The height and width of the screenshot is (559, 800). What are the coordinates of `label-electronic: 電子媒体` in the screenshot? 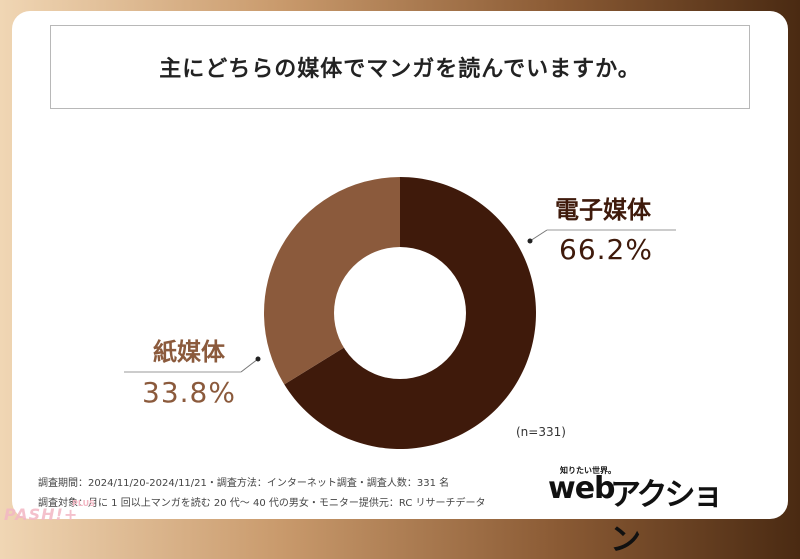 It's located at (603, 210).